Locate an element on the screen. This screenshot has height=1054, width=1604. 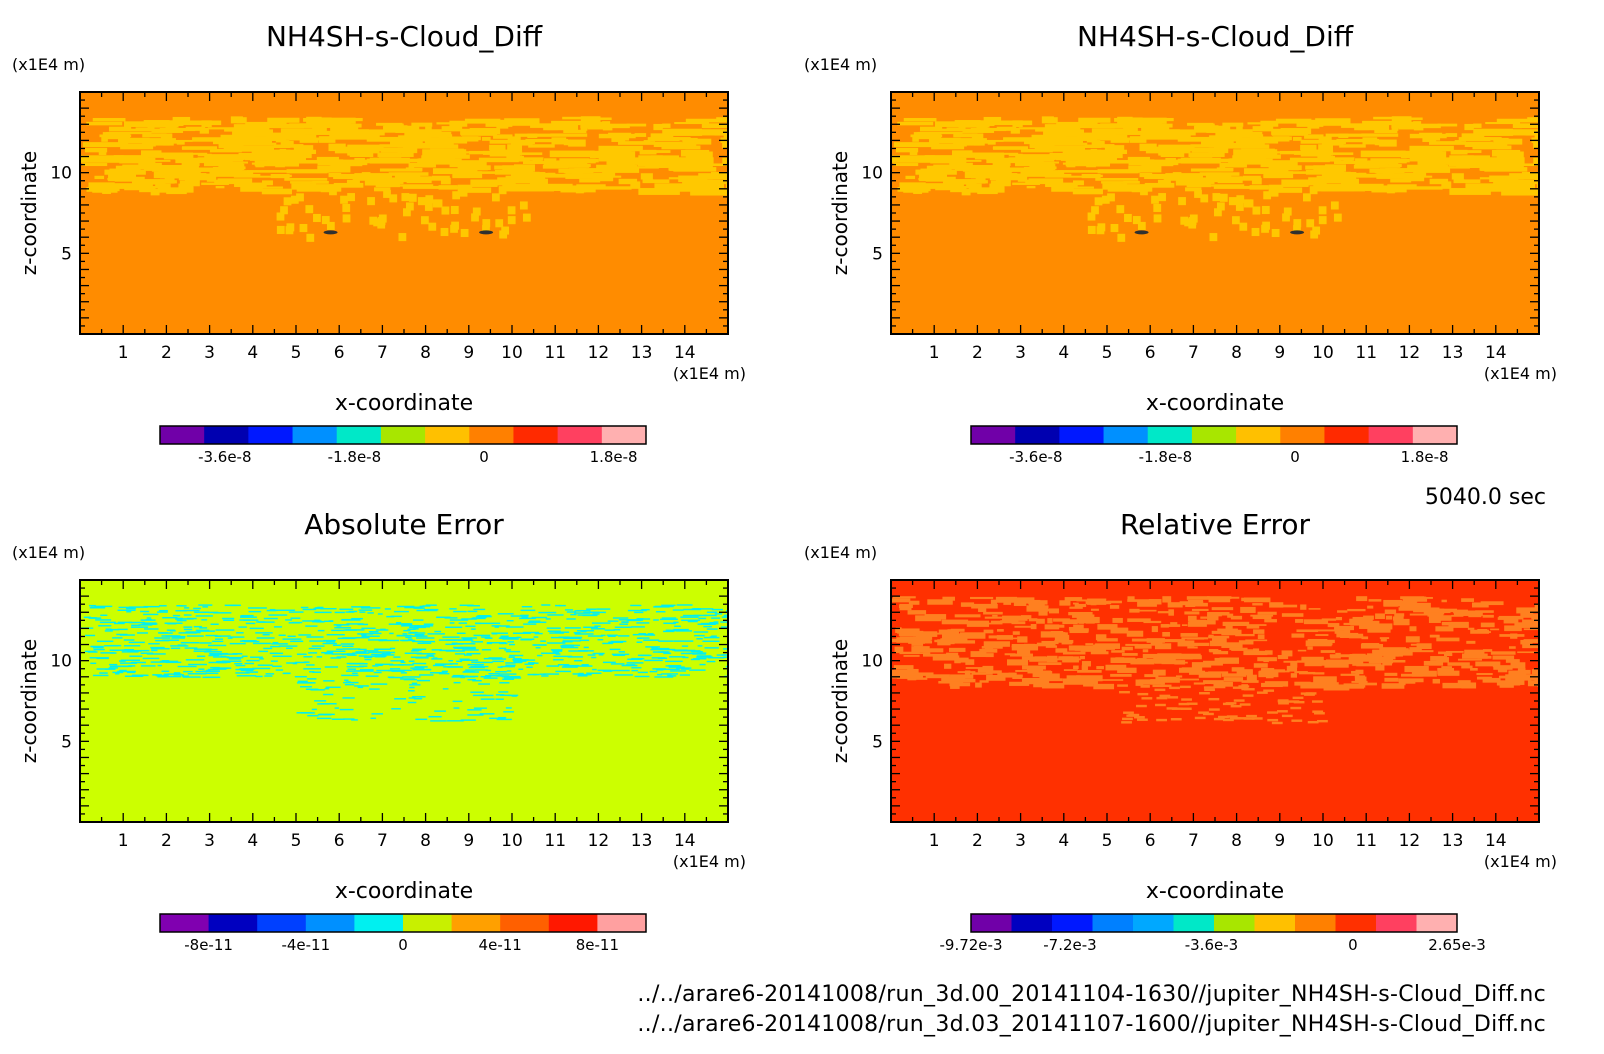
x-tick-label: 11 is located at coordinates (555, 353).